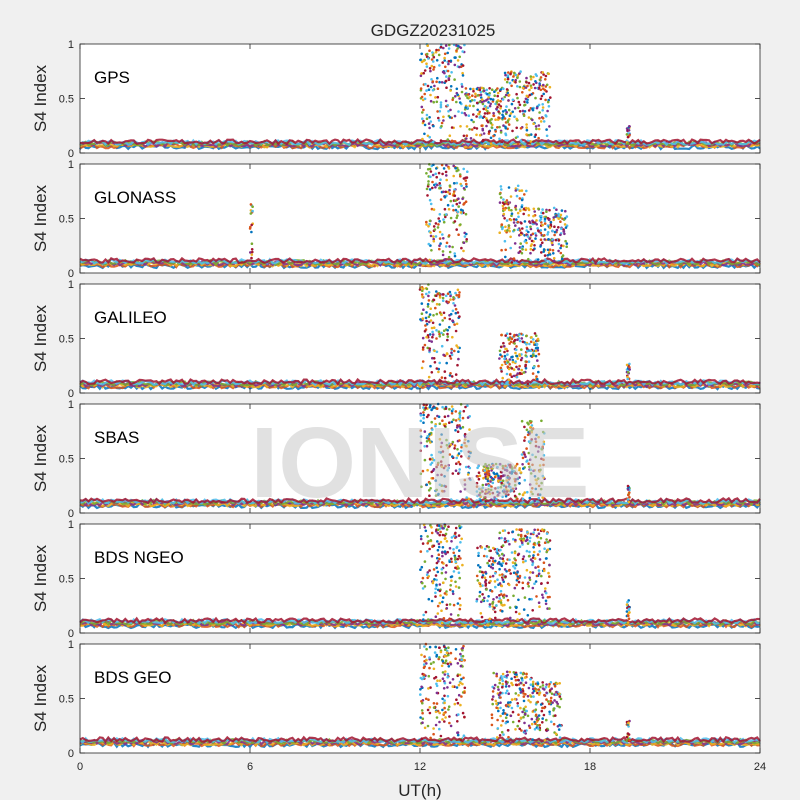  Describe the element at coordinates (71, 754) in the screenshot. I see `y-tick-label: 0` at that location.